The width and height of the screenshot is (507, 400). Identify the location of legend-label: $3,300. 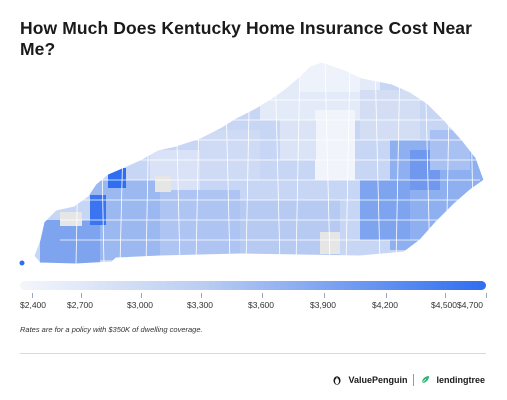
(200, 305).